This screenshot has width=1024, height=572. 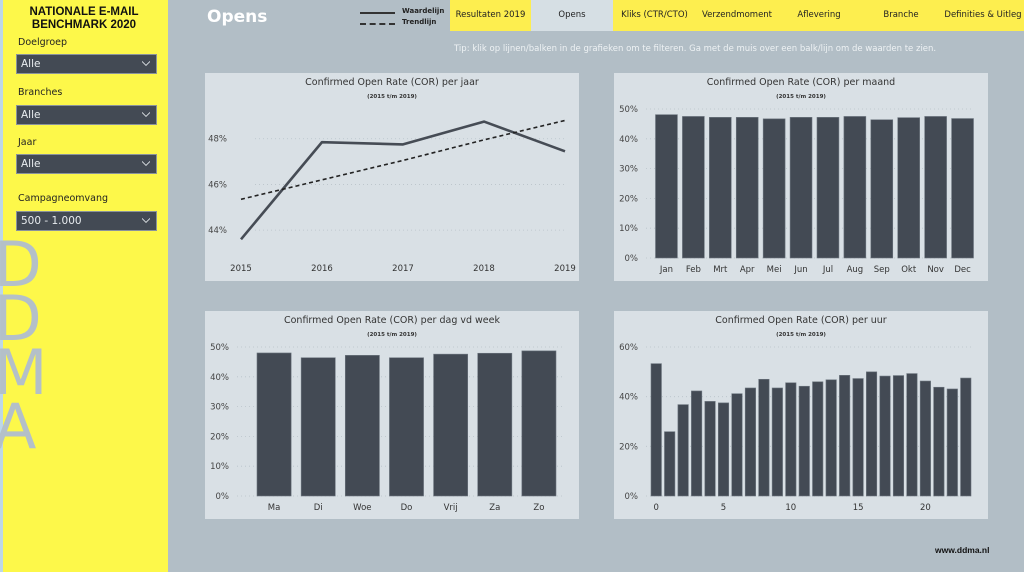 What do you see at coordinates (241, 269) in the screenshot?
I see `x-tick-label: 2015` at bounding box center [241, 269].